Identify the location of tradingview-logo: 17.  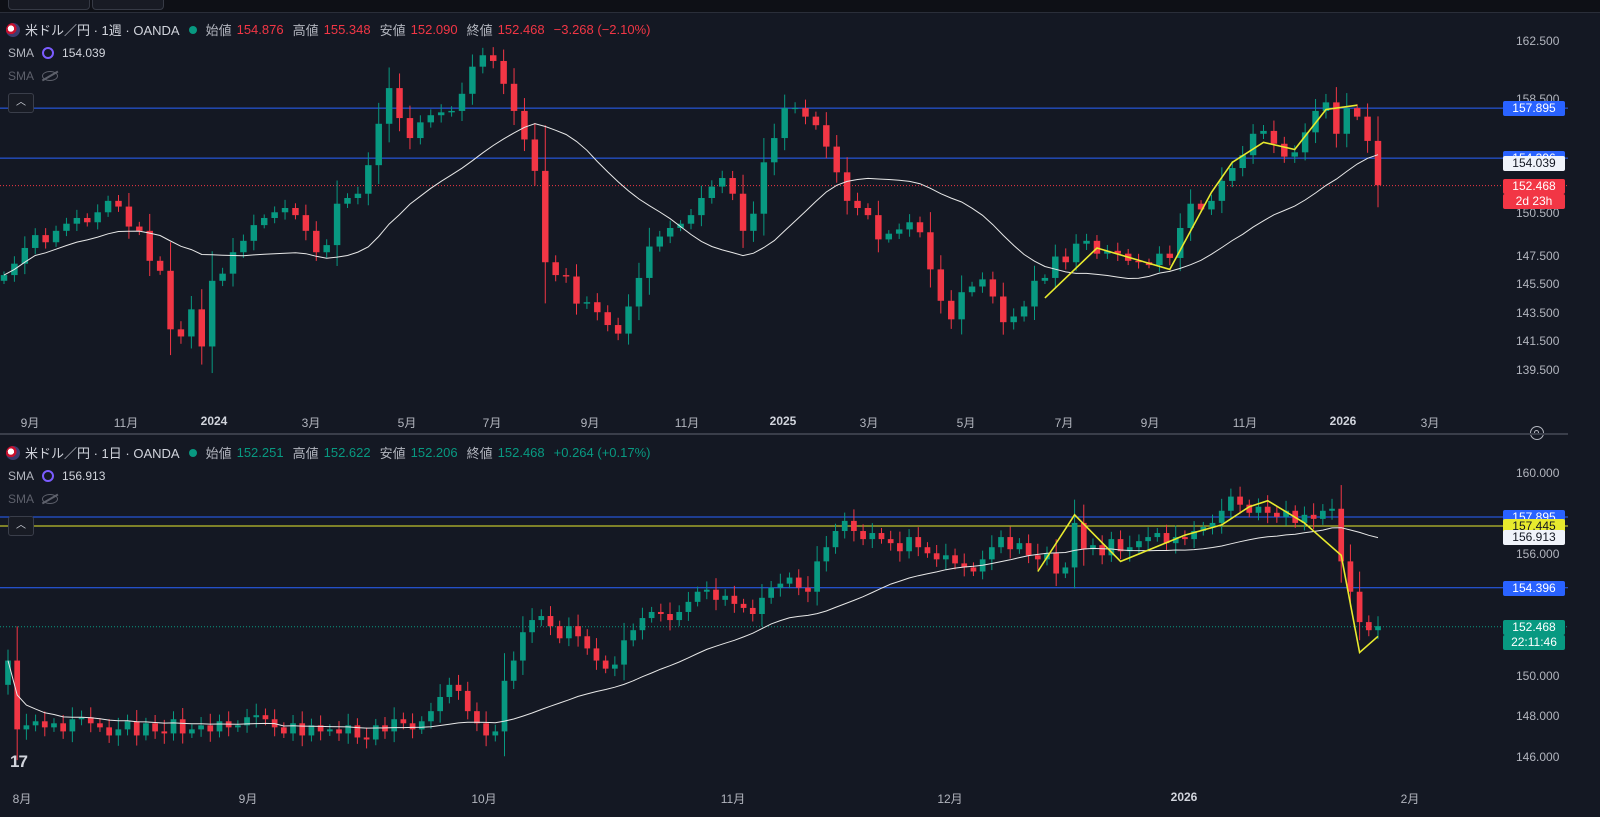
(19, 761).